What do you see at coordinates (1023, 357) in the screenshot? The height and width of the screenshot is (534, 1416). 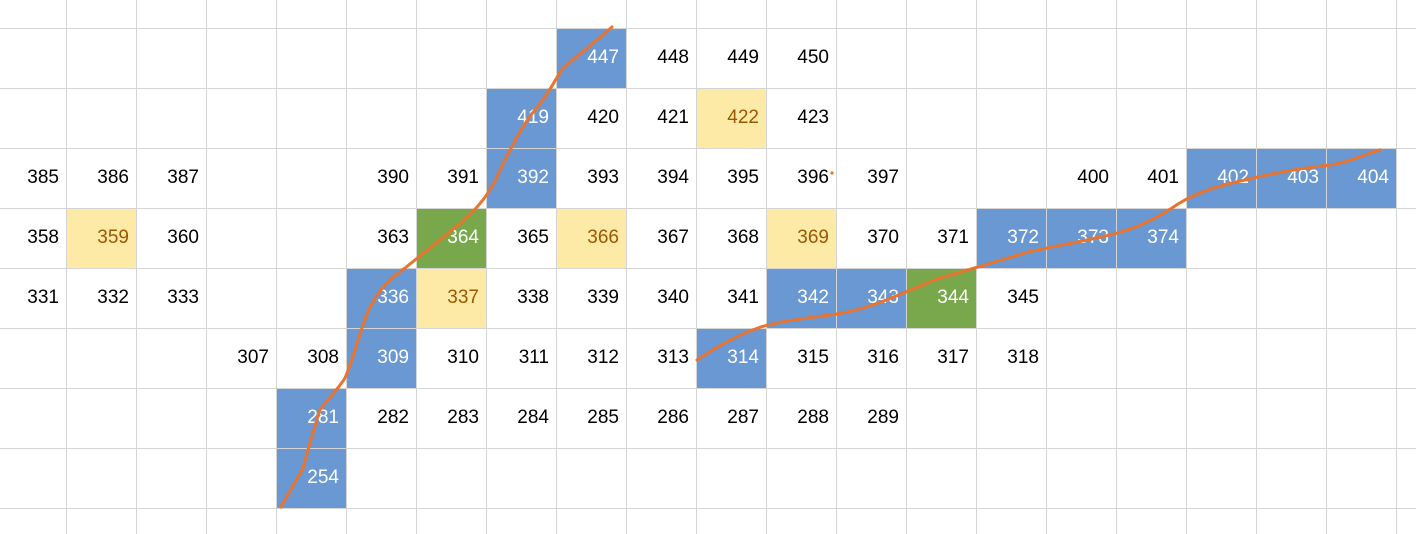 I see `grid-cell: 318` at bounding box center [1023, 357].